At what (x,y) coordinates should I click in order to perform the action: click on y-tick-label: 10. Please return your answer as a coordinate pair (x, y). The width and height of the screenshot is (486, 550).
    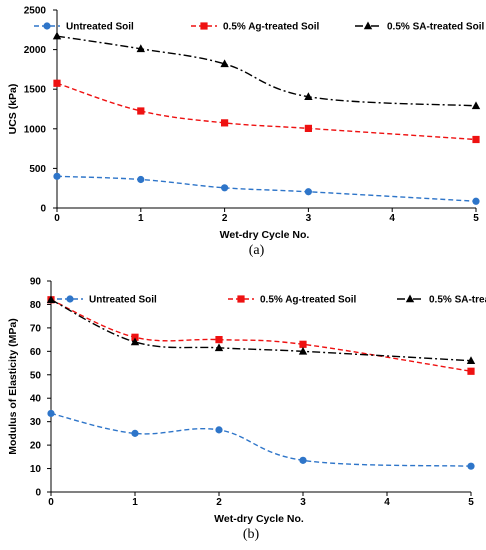
    Looking at the image, I should click on (36, 469).